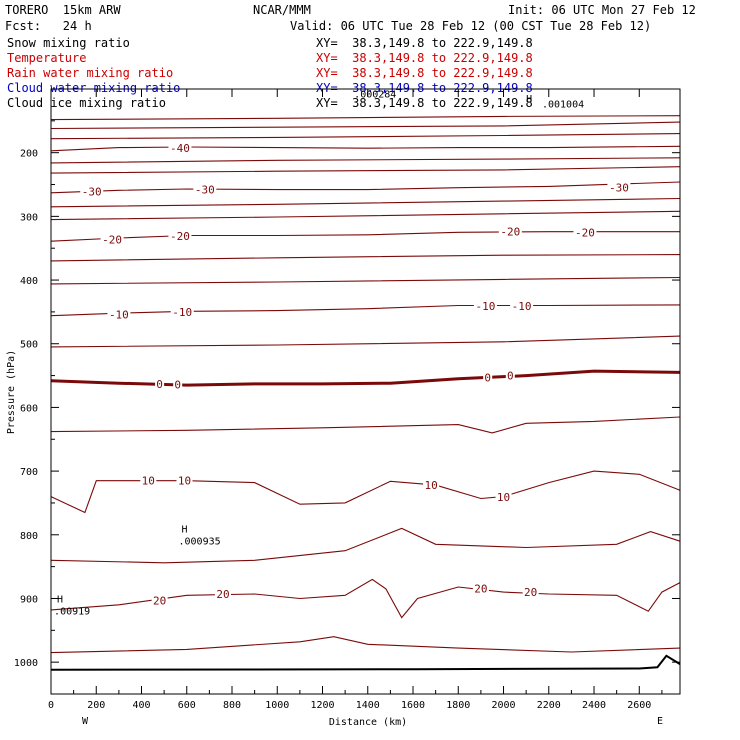 This screenshot has height=740, width=740. Describe the element at coordinates (365, 148) in the screenshot. I see `isotherm-m40` at that location.